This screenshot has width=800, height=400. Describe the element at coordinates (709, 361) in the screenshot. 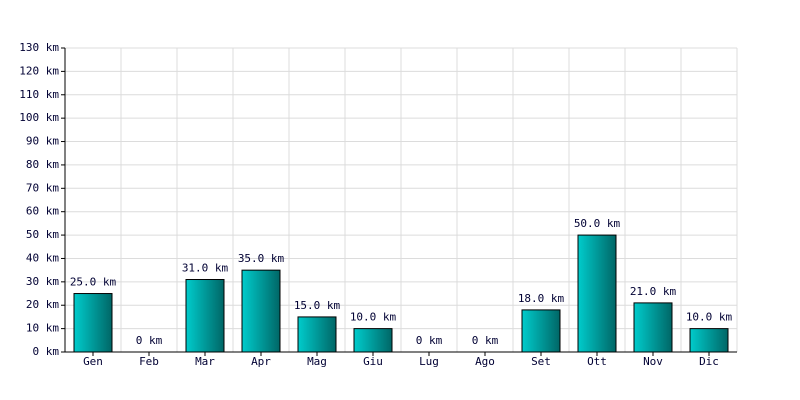

I see `x-tick-label: Dic` at that location.